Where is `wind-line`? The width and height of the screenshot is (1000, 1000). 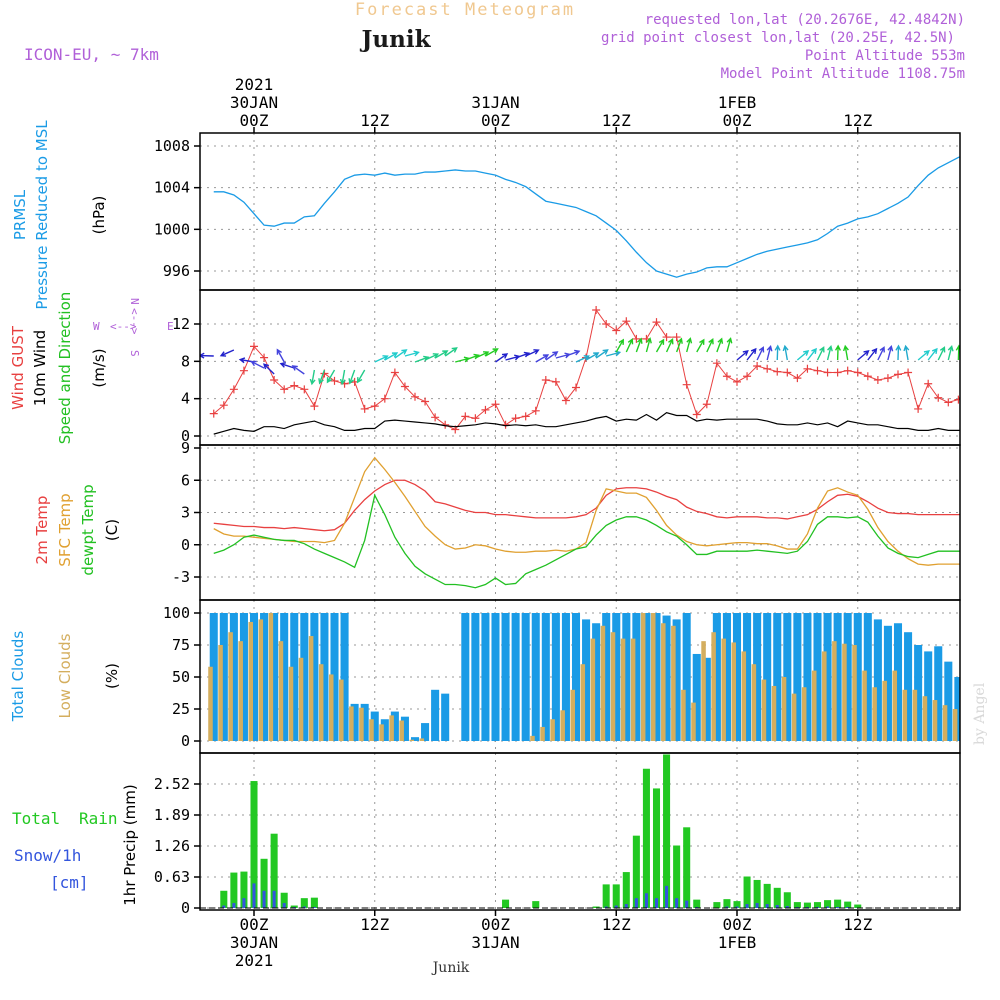 wind-line is located at coordinates (586, 423).